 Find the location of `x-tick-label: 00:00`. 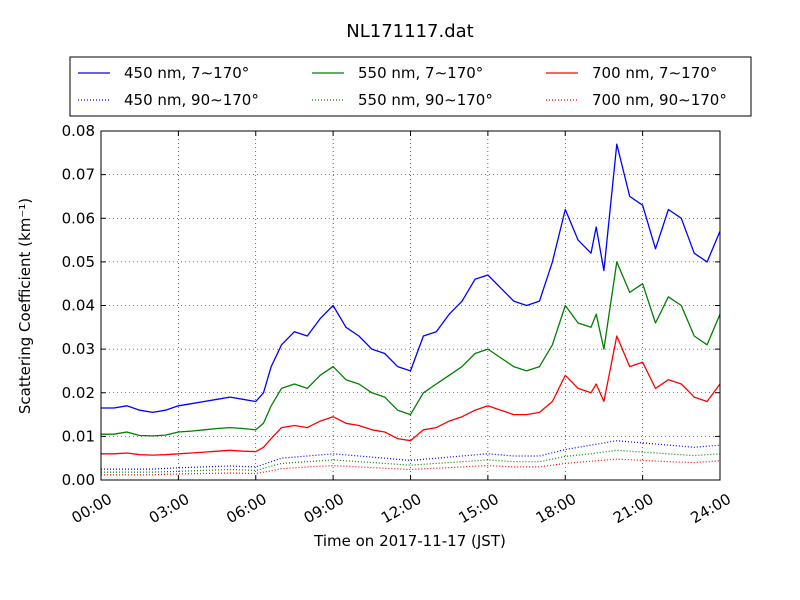

x-tick-label: 00:00 is located at coordinates (92, 508).